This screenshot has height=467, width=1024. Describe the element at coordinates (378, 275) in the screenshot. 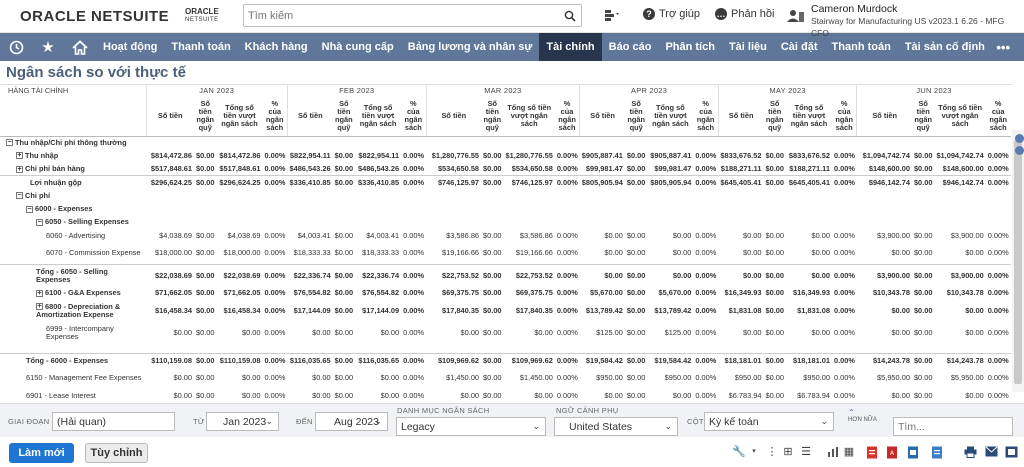

I see `table-cell: $22,336.74` at that location.